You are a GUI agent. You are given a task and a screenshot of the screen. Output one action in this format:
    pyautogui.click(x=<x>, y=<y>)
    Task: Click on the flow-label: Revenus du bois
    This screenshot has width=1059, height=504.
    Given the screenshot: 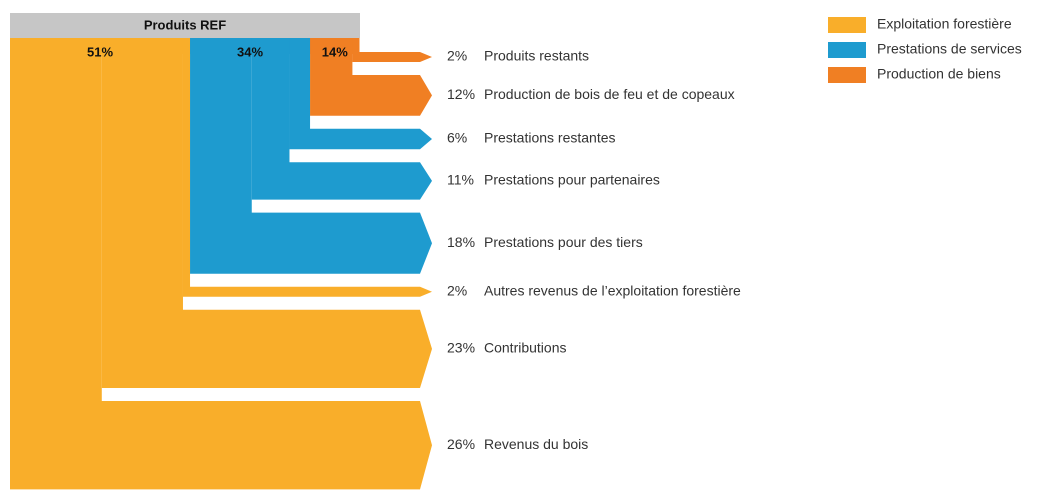 What is the action you would take?
    pyautogui.click(x=536, y=444)
    